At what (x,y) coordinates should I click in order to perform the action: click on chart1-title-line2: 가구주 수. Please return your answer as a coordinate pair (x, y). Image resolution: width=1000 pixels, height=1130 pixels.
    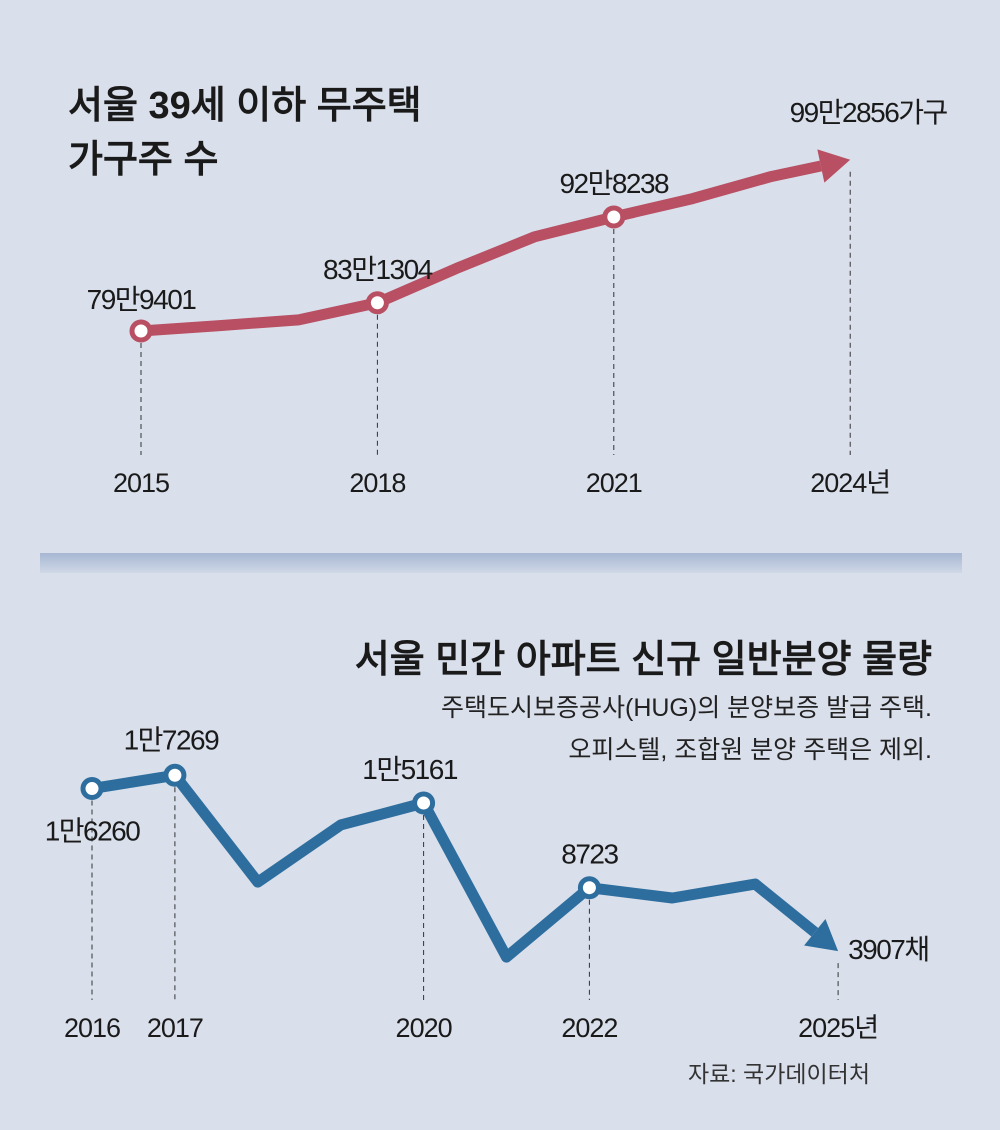
    Looking at the image, I should click on (143, 160).